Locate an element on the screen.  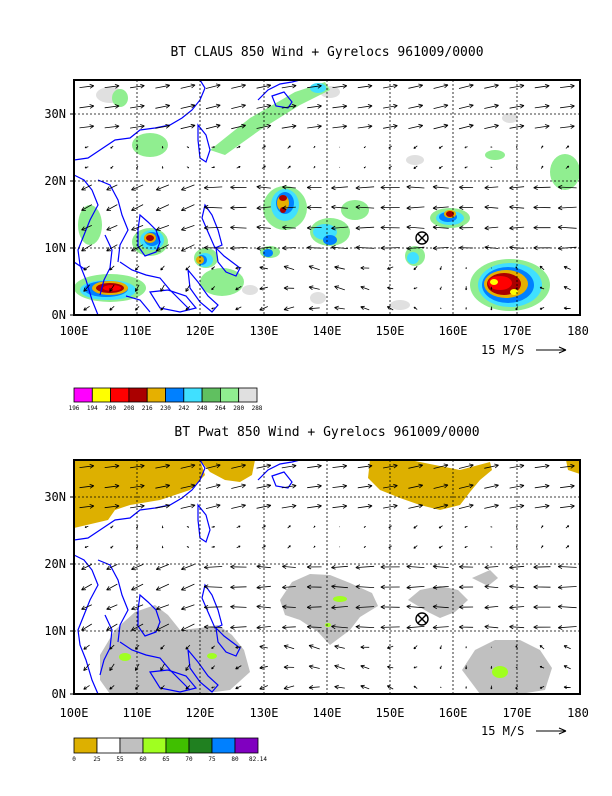
claus-vector-key-label: 15 M/S is located at coordinates (502, 350).